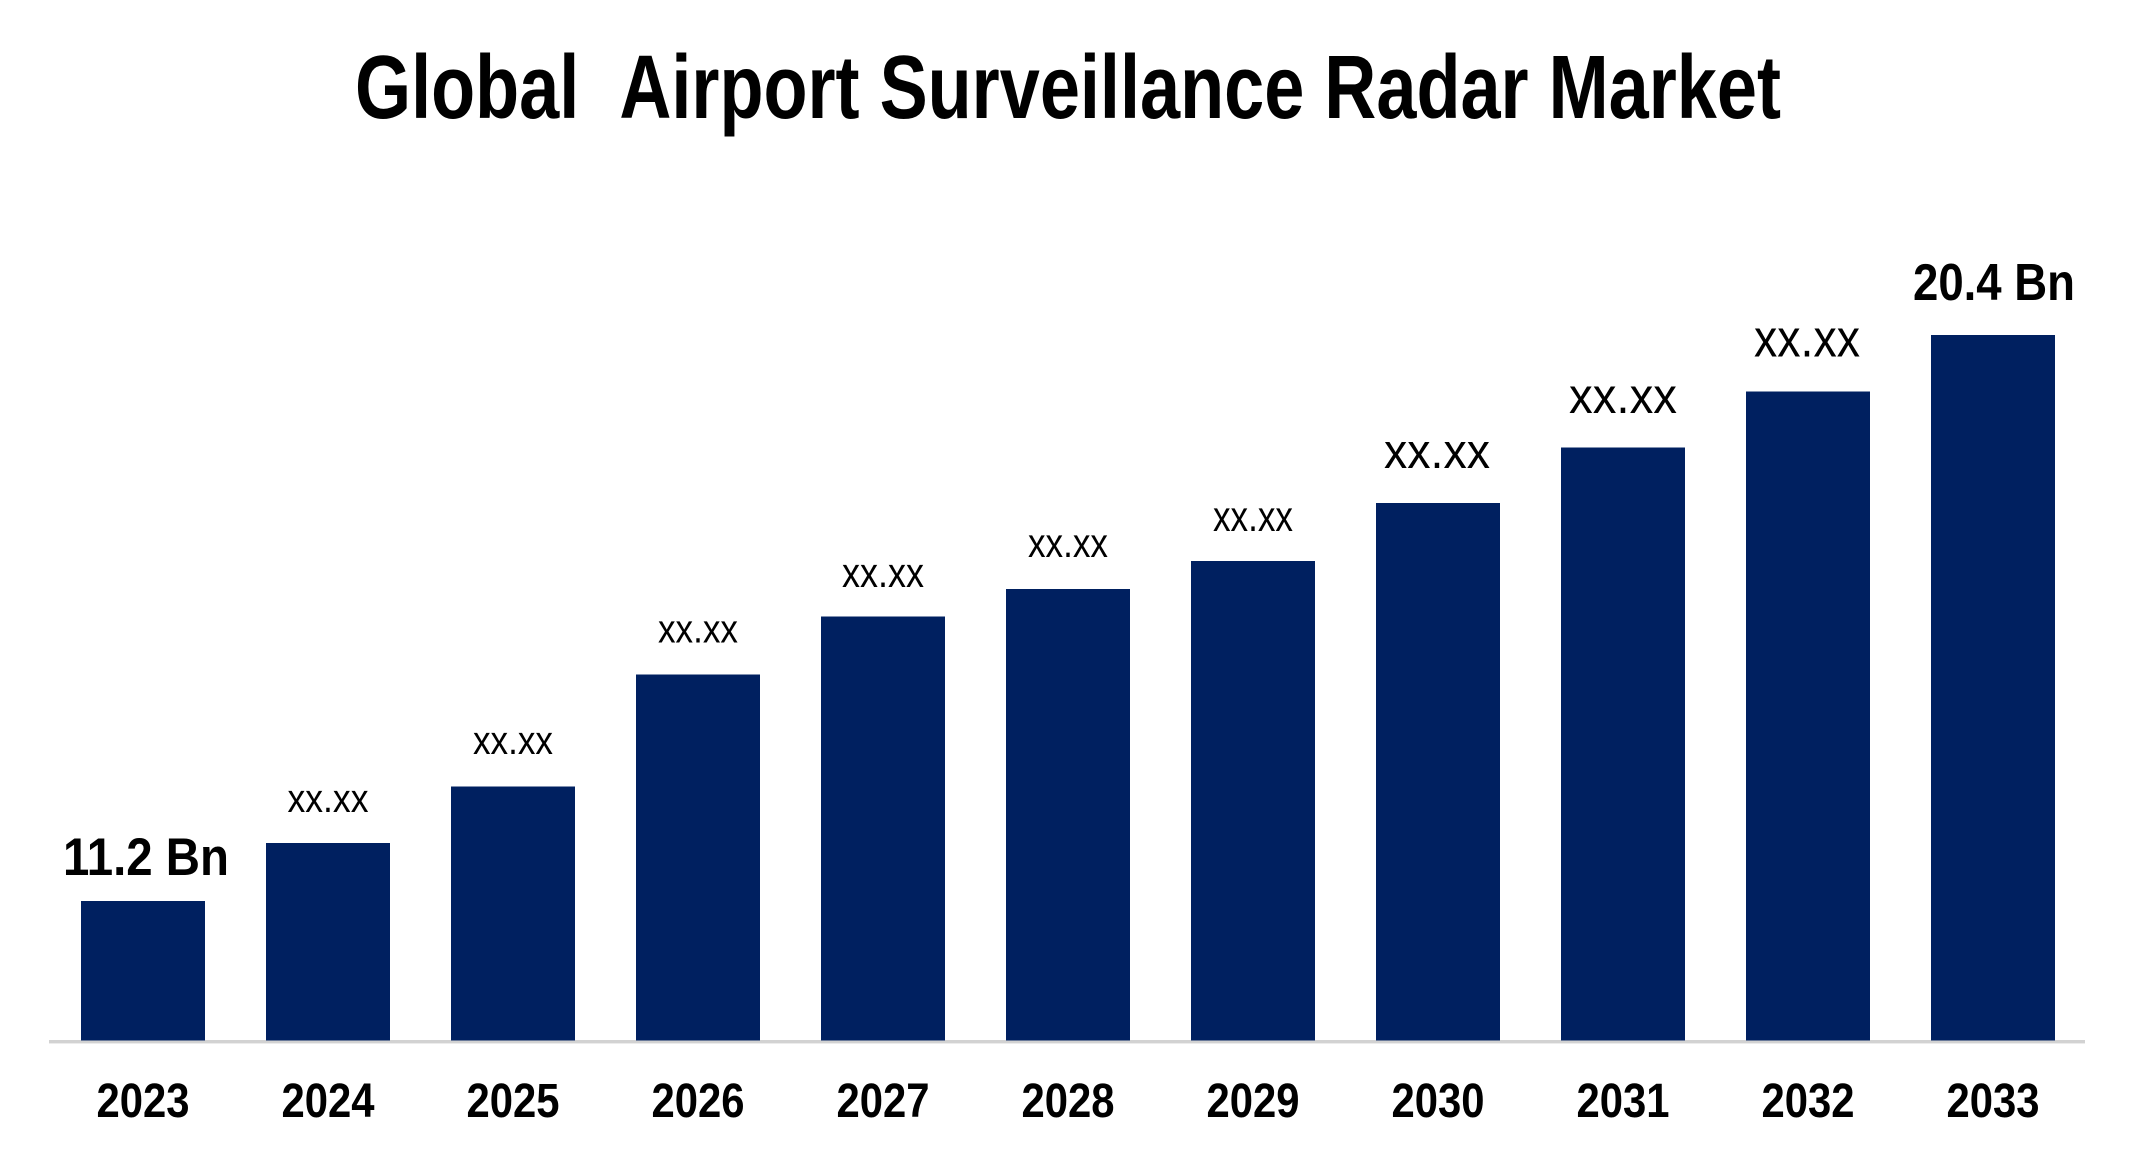 The width and height of the screenshot is (2136, 1160). What do you see at coordinates (883, 1101) in the screenshot?
I see `svg-text: 2027` at bounding box center [883, 1101].